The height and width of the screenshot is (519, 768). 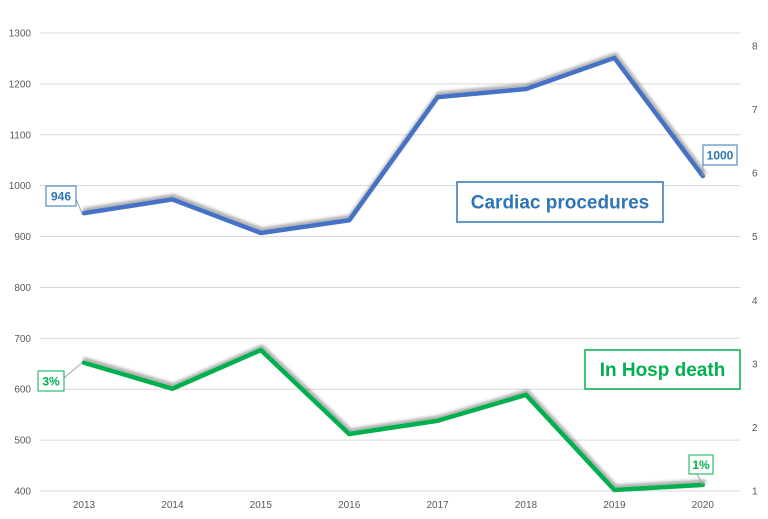 I want to click on series-label-in-hosp-death-box, so click(x=662, y=369).